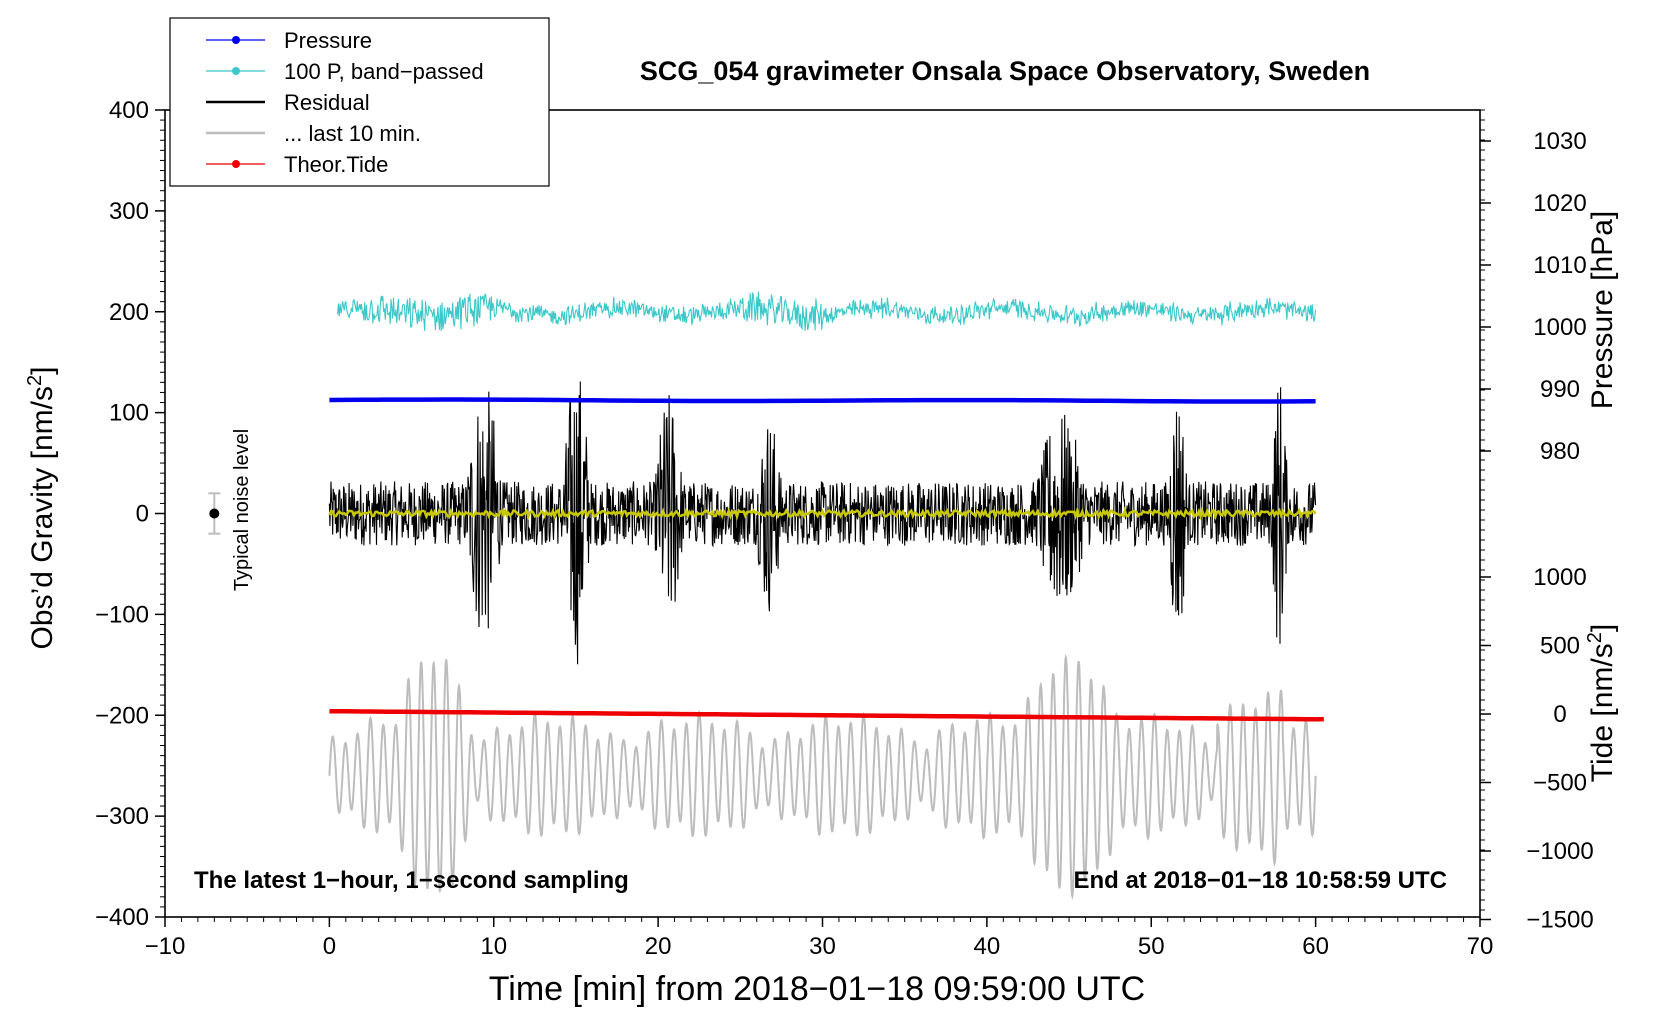  I want to click on y-tick-label: −200, so click(122, 715).